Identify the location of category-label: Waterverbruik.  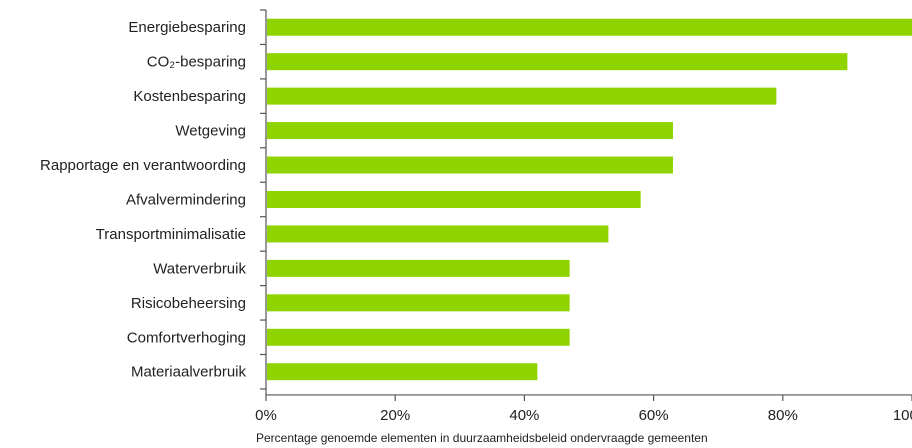
(199, 268).